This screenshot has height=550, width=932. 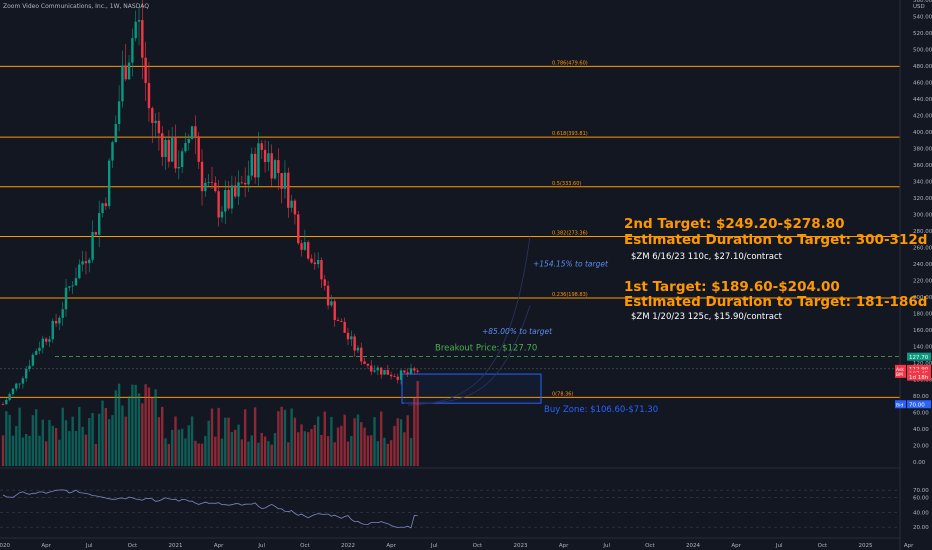 What do you see at coordinates (922, 150) in the screenshot?
I see `price-axis-tick: 380.00` at bounding box center [922, 150].